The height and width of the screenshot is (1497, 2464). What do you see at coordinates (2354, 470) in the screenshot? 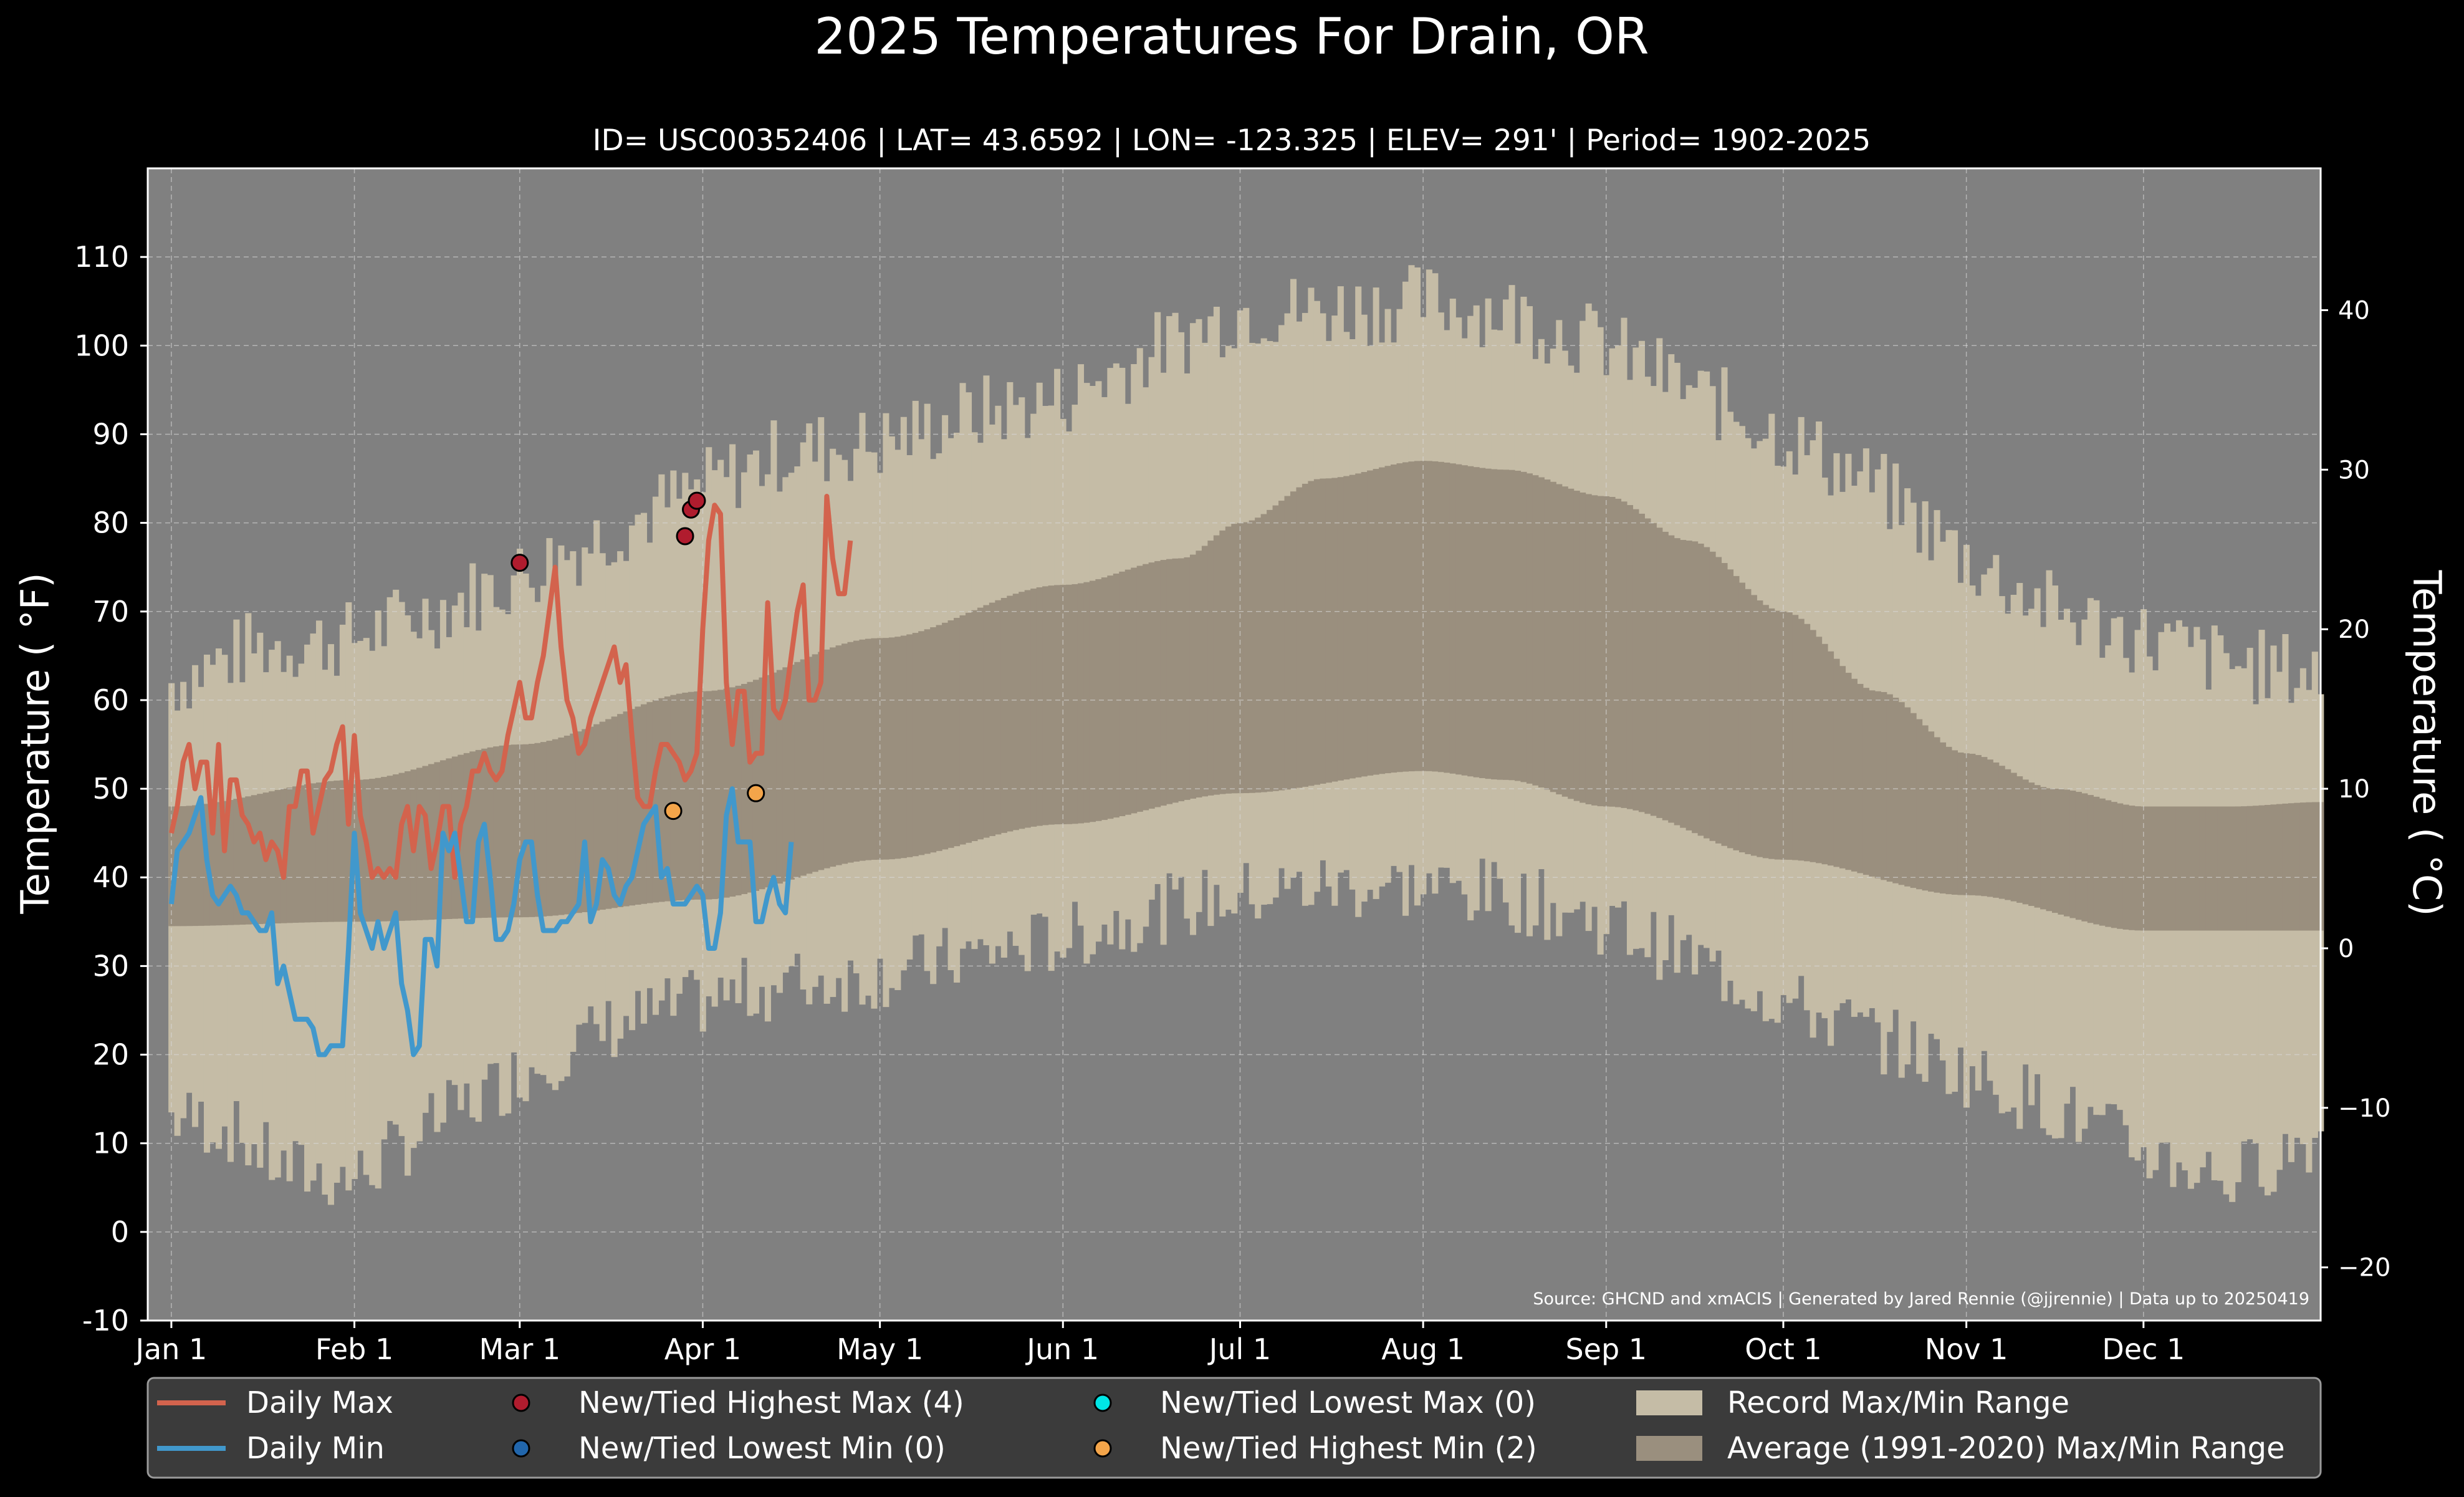
I see `y-tick-label-right: 30` at bounding box center [2354, 470].